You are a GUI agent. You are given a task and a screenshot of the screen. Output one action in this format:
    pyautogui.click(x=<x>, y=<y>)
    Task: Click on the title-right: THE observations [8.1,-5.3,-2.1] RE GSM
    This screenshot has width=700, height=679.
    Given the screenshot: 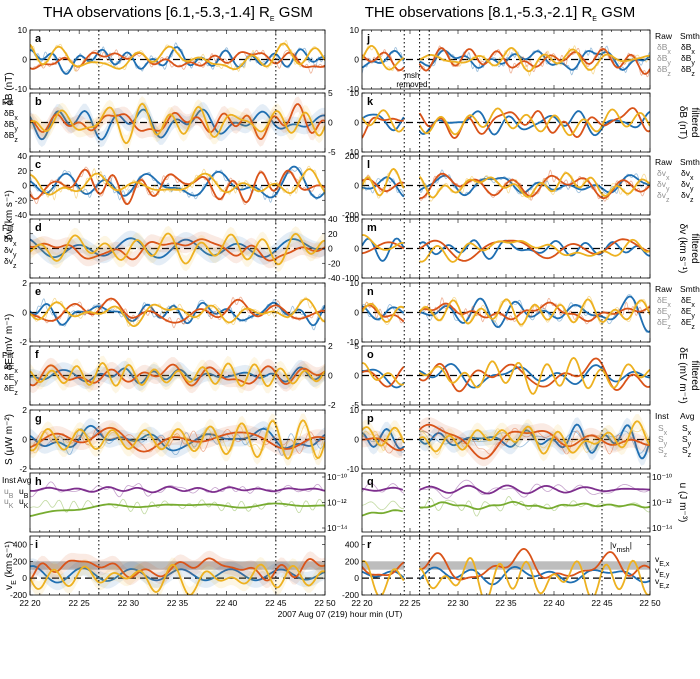 What is the action you would take?
    pyautogui.click(x=500, y=13)
    